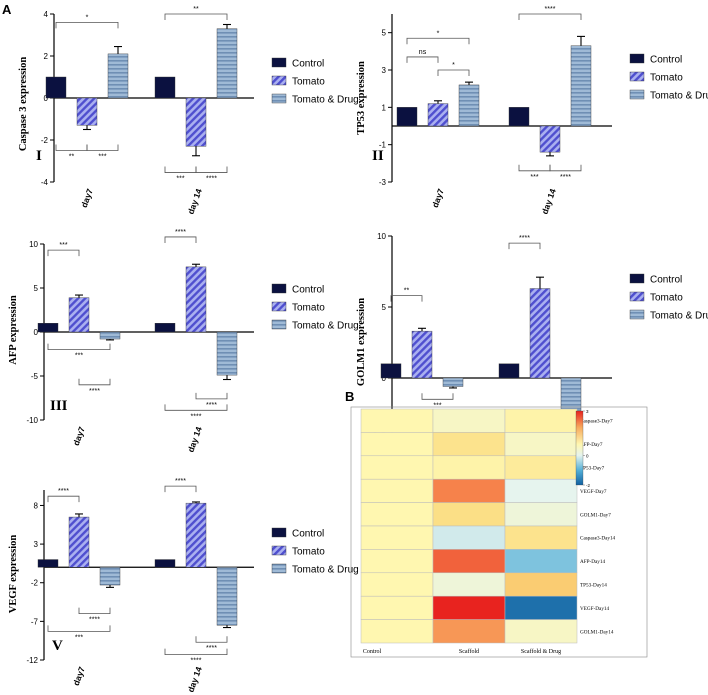 The width and height of the screenshot is (708, 695). I want to click on y-tick-label: 0, so click(384, 378).